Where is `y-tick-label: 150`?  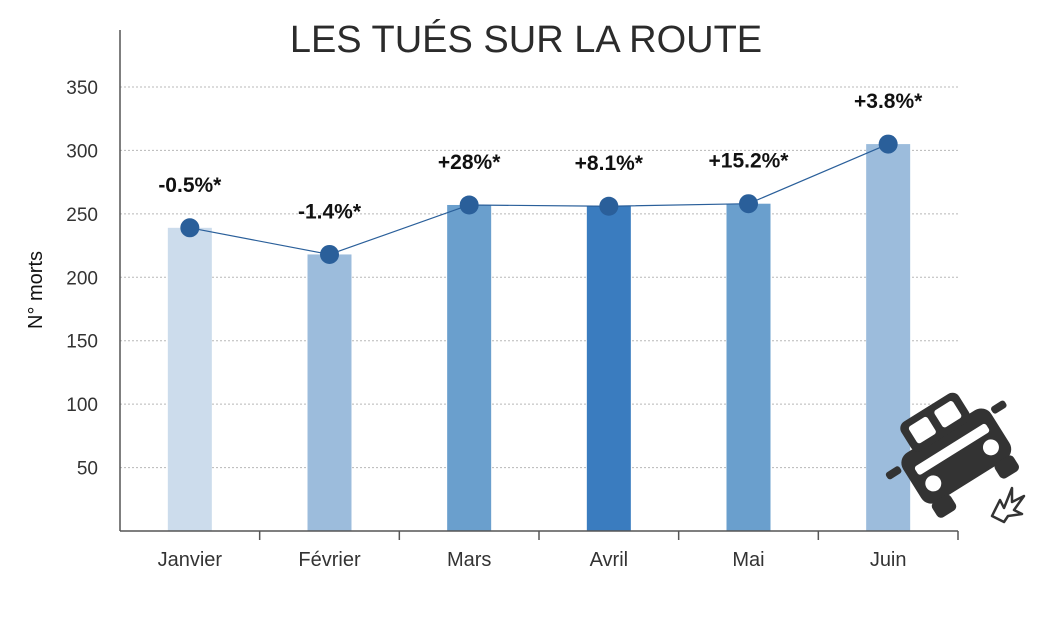 y-tick-label: 150 is located at coordinates (82, 342).